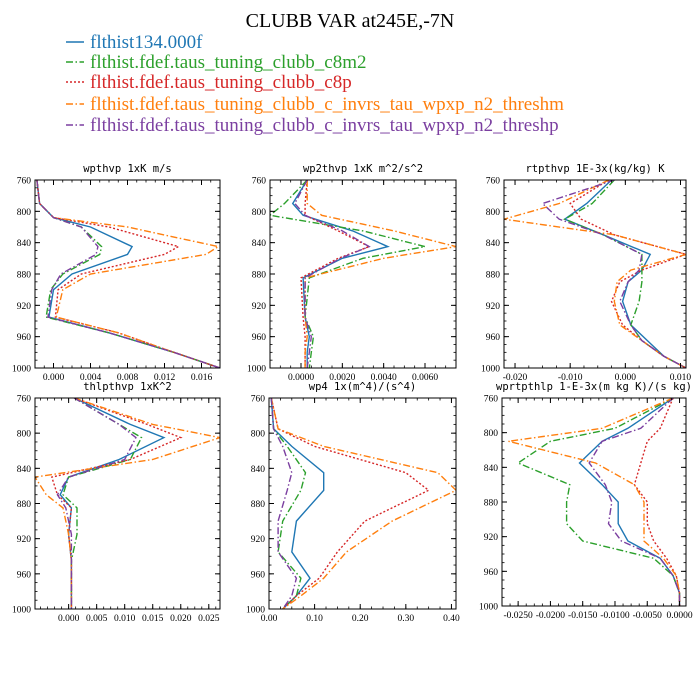 The width and height of the screenshot is (700, 700). Describe the element at coordinates (228, 62) in the screenshot. I see `legend-label: flthist.fdef.taus_tuning_clubb_c8m2` at that location.